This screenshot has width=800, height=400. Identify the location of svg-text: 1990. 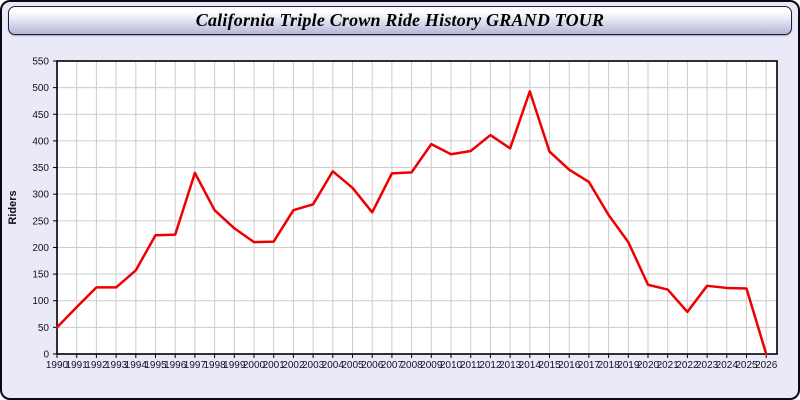
(57, 365).